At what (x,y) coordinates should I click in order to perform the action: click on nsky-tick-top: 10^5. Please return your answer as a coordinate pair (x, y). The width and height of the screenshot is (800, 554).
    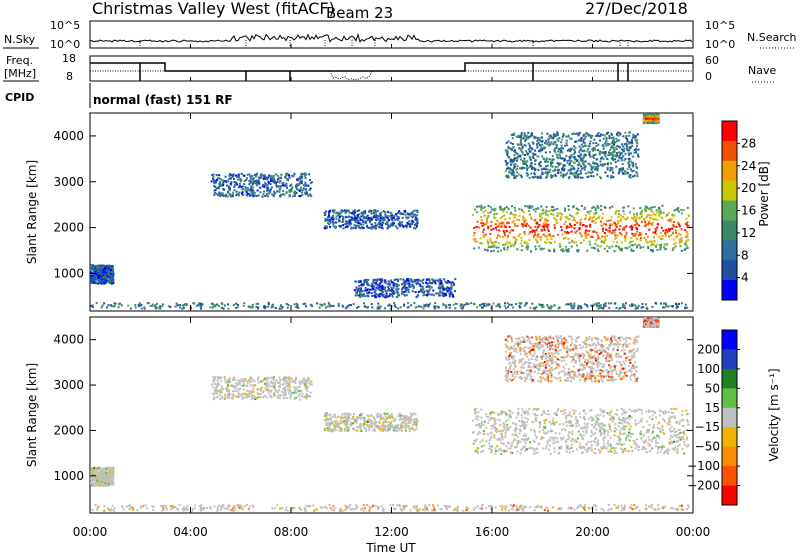
    Looking at the image, I should click on (65, 25).